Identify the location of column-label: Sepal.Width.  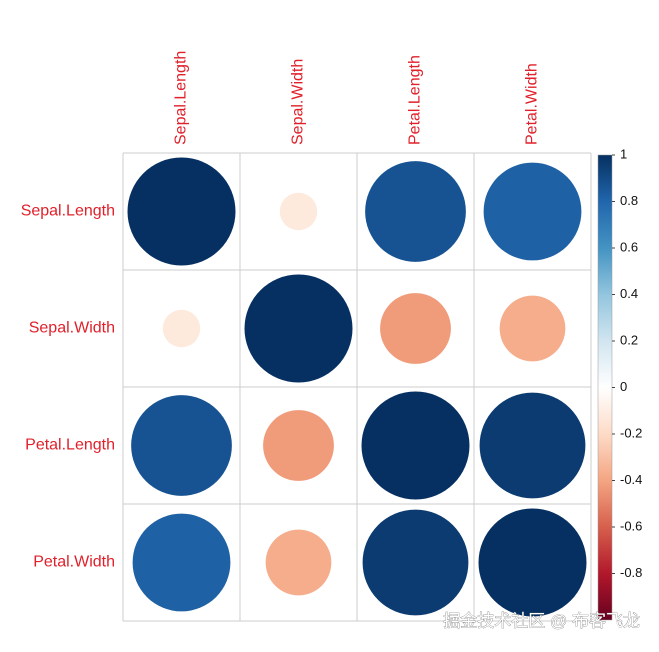
(298, 102).